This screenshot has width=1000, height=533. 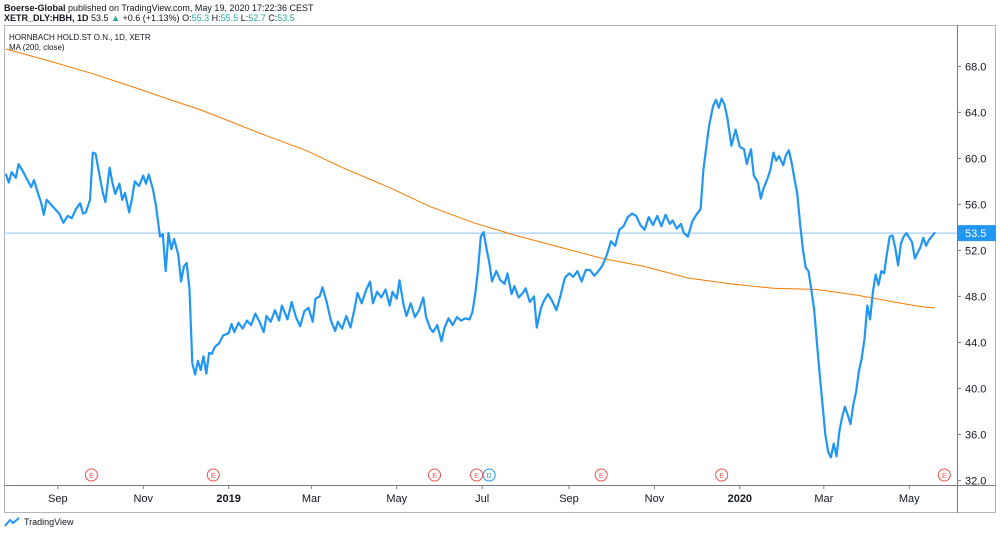 I want to click on last-price-badge-label: 53.5, so click(x=975, y=234).